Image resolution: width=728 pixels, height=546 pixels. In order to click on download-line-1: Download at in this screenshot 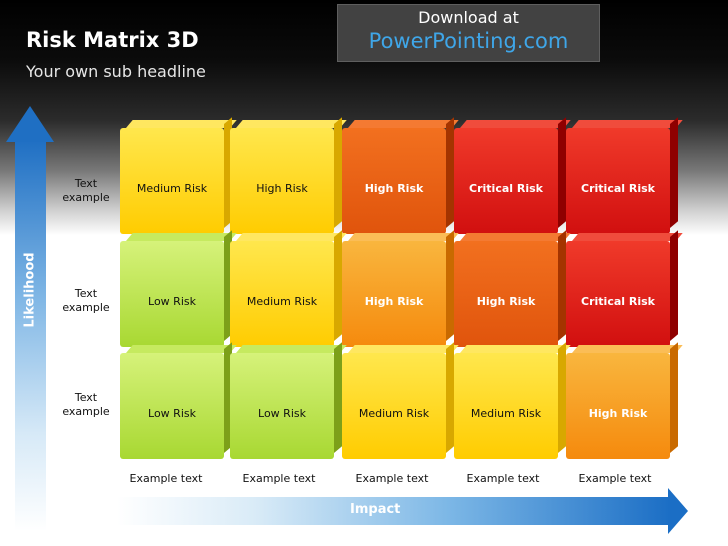, I will do `click(468, 17)`.